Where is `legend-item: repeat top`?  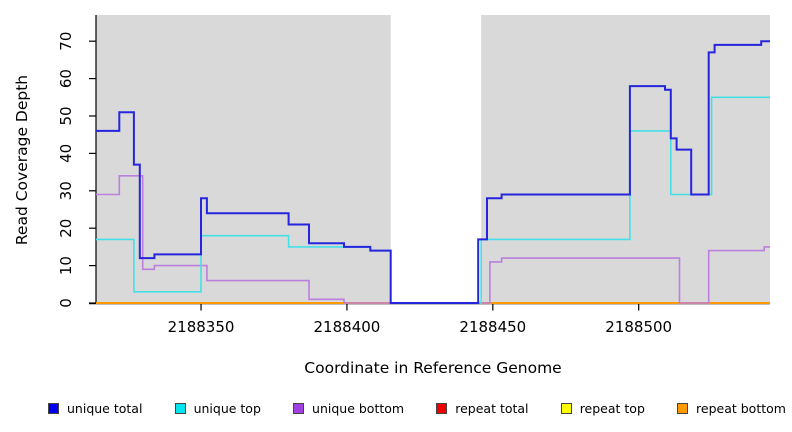
legend-item: repeat top is located at coordinates (602, 408).